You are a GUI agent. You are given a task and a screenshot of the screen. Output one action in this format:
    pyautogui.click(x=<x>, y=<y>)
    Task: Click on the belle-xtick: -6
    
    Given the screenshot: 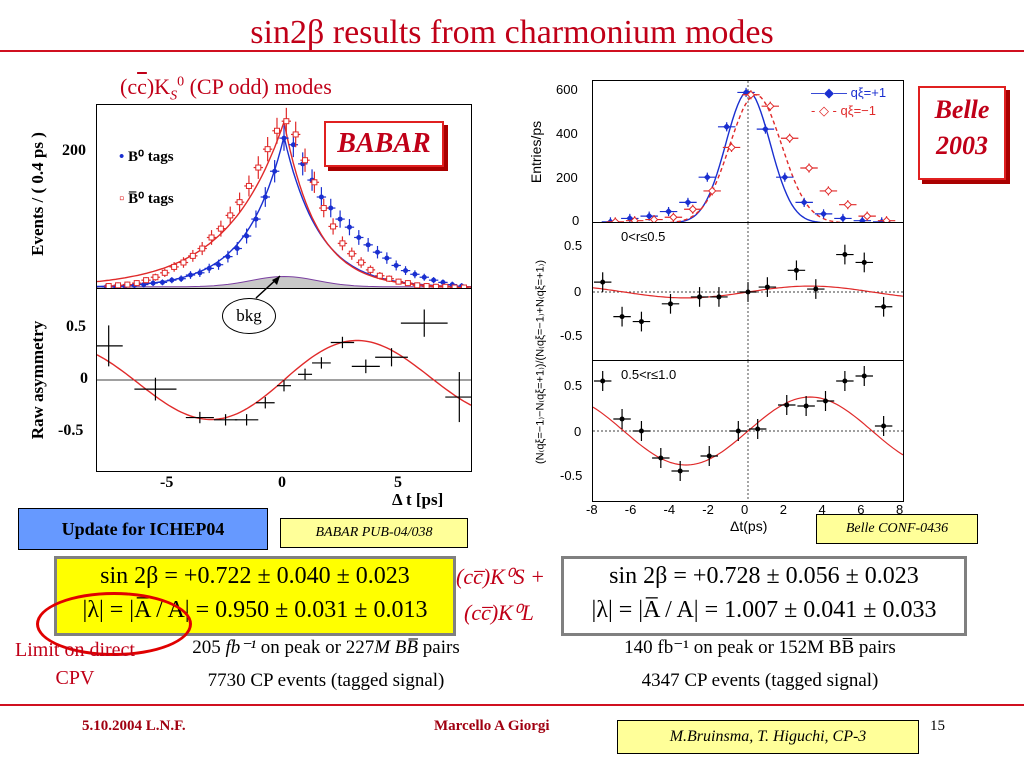 What is the action you would take?
    pyautogui.click(x=630, y=509)
    